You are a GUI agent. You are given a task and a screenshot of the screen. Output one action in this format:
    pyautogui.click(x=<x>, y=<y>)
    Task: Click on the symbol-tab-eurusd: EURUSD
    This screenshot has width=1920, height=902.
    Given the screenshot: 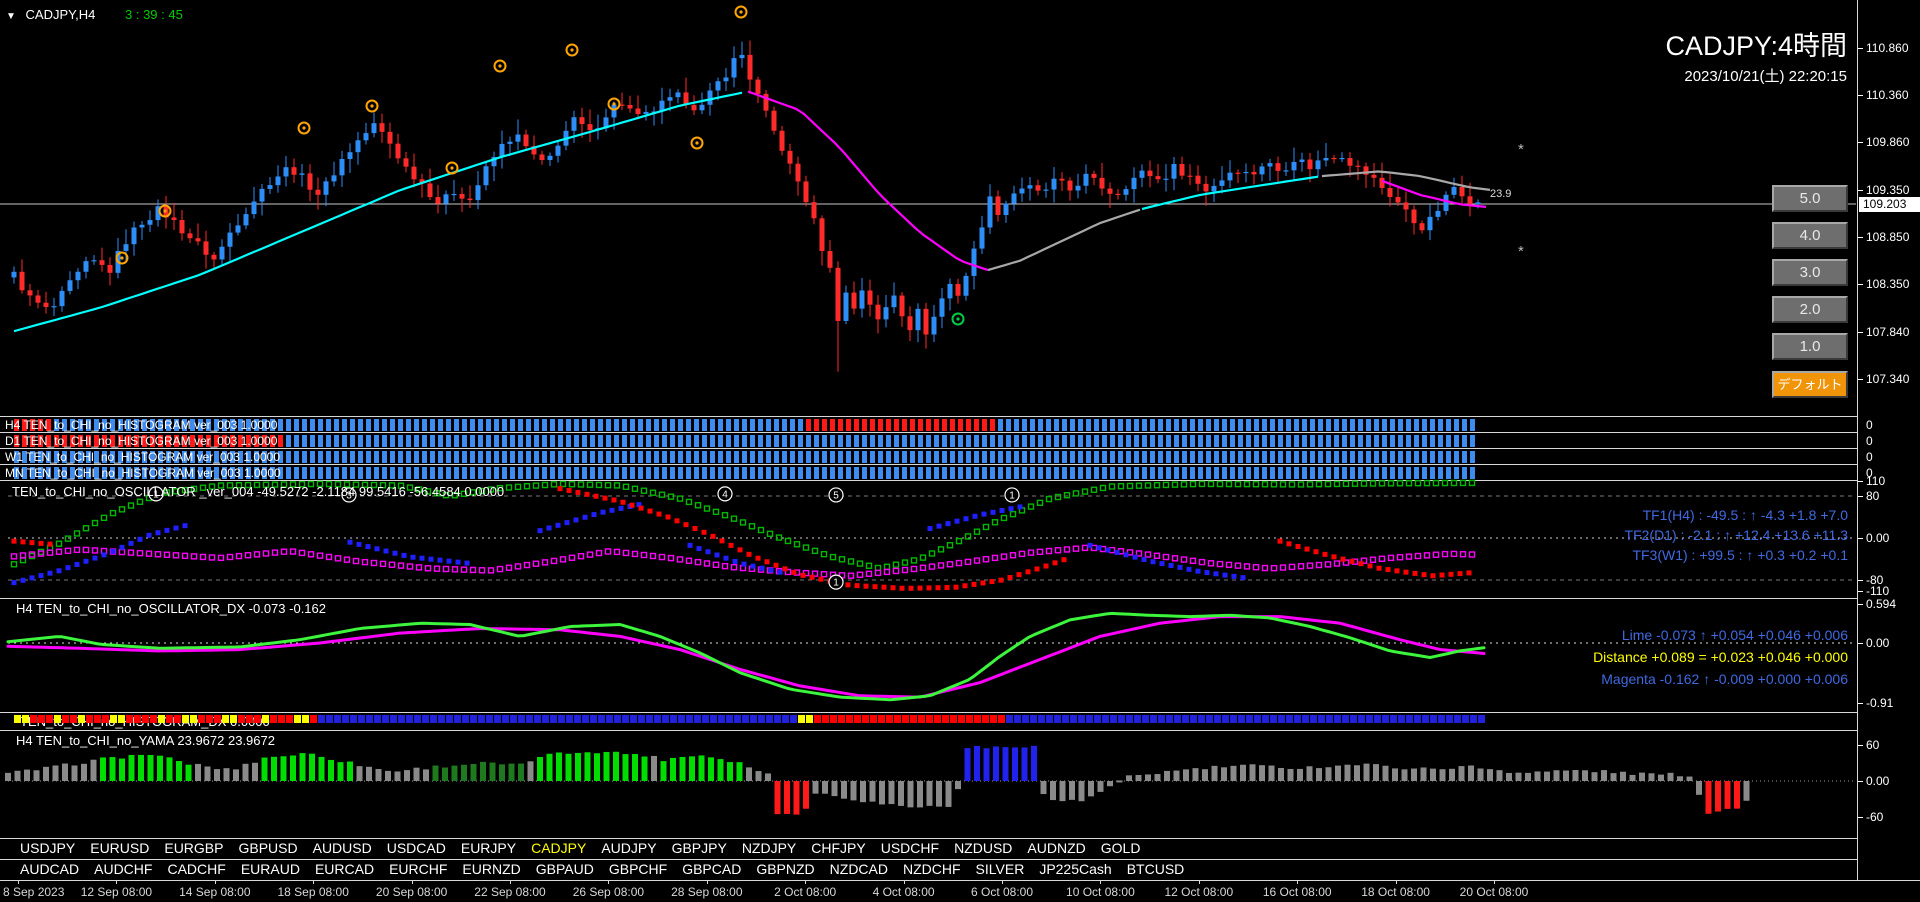 What is the action you would take?
    pyautogui.click(x=120, y=848)
    